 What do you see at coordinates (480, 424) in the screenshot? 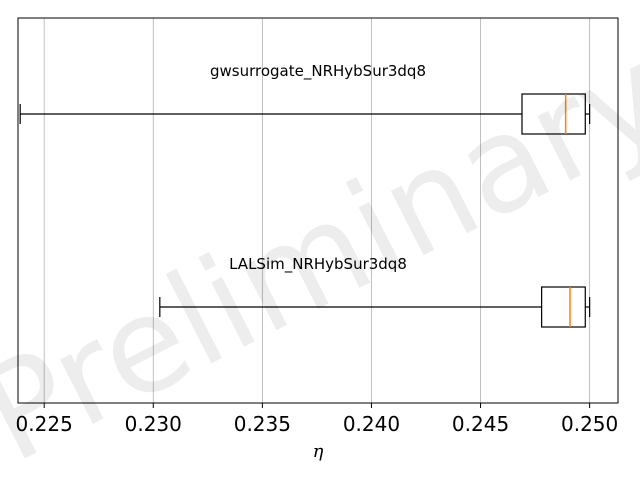
I see `x-tick-label: 0.245` at bounding box center [480, 424].